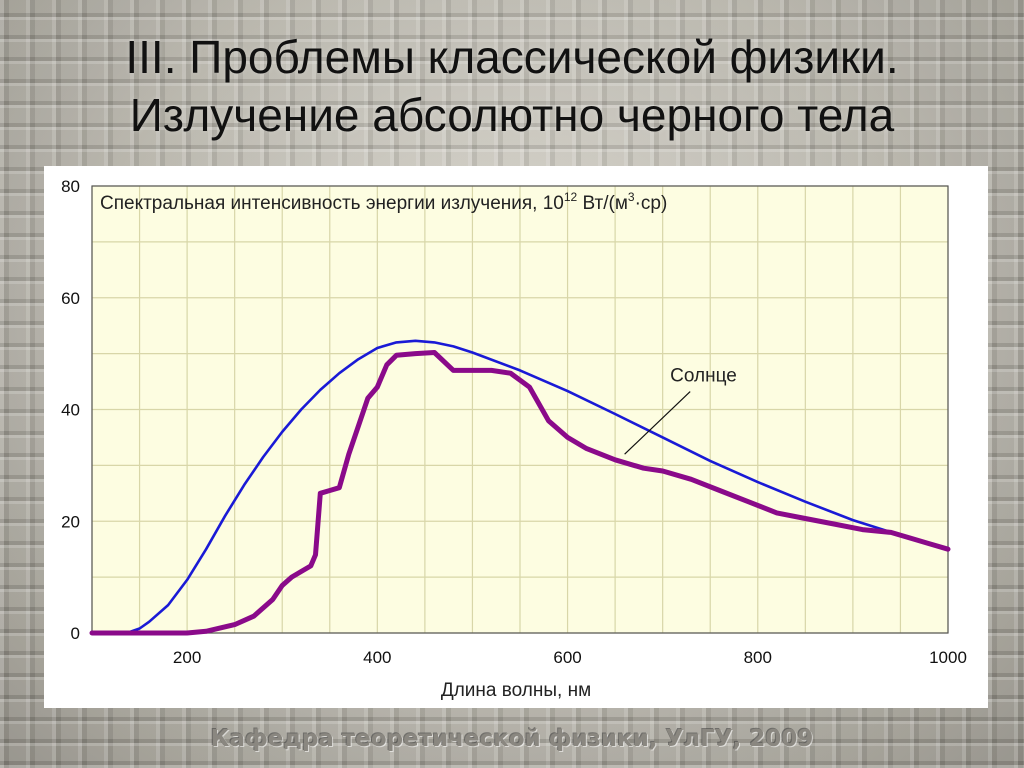 This screenshot has width=1024, height=768. What do you see at coordinates (758, 657) in the screenshot?
I see `x-tick-label: 800` at bounding box center [758, 657].